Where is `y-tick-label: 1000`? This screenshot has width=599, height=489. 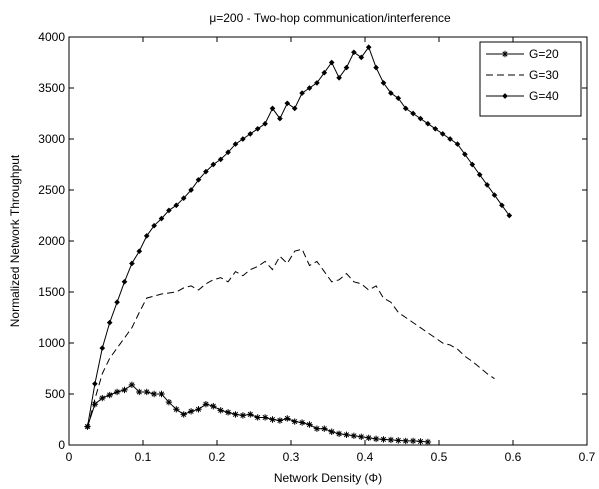 y-tick-label: 1000 is located at coordinates (51, 343).